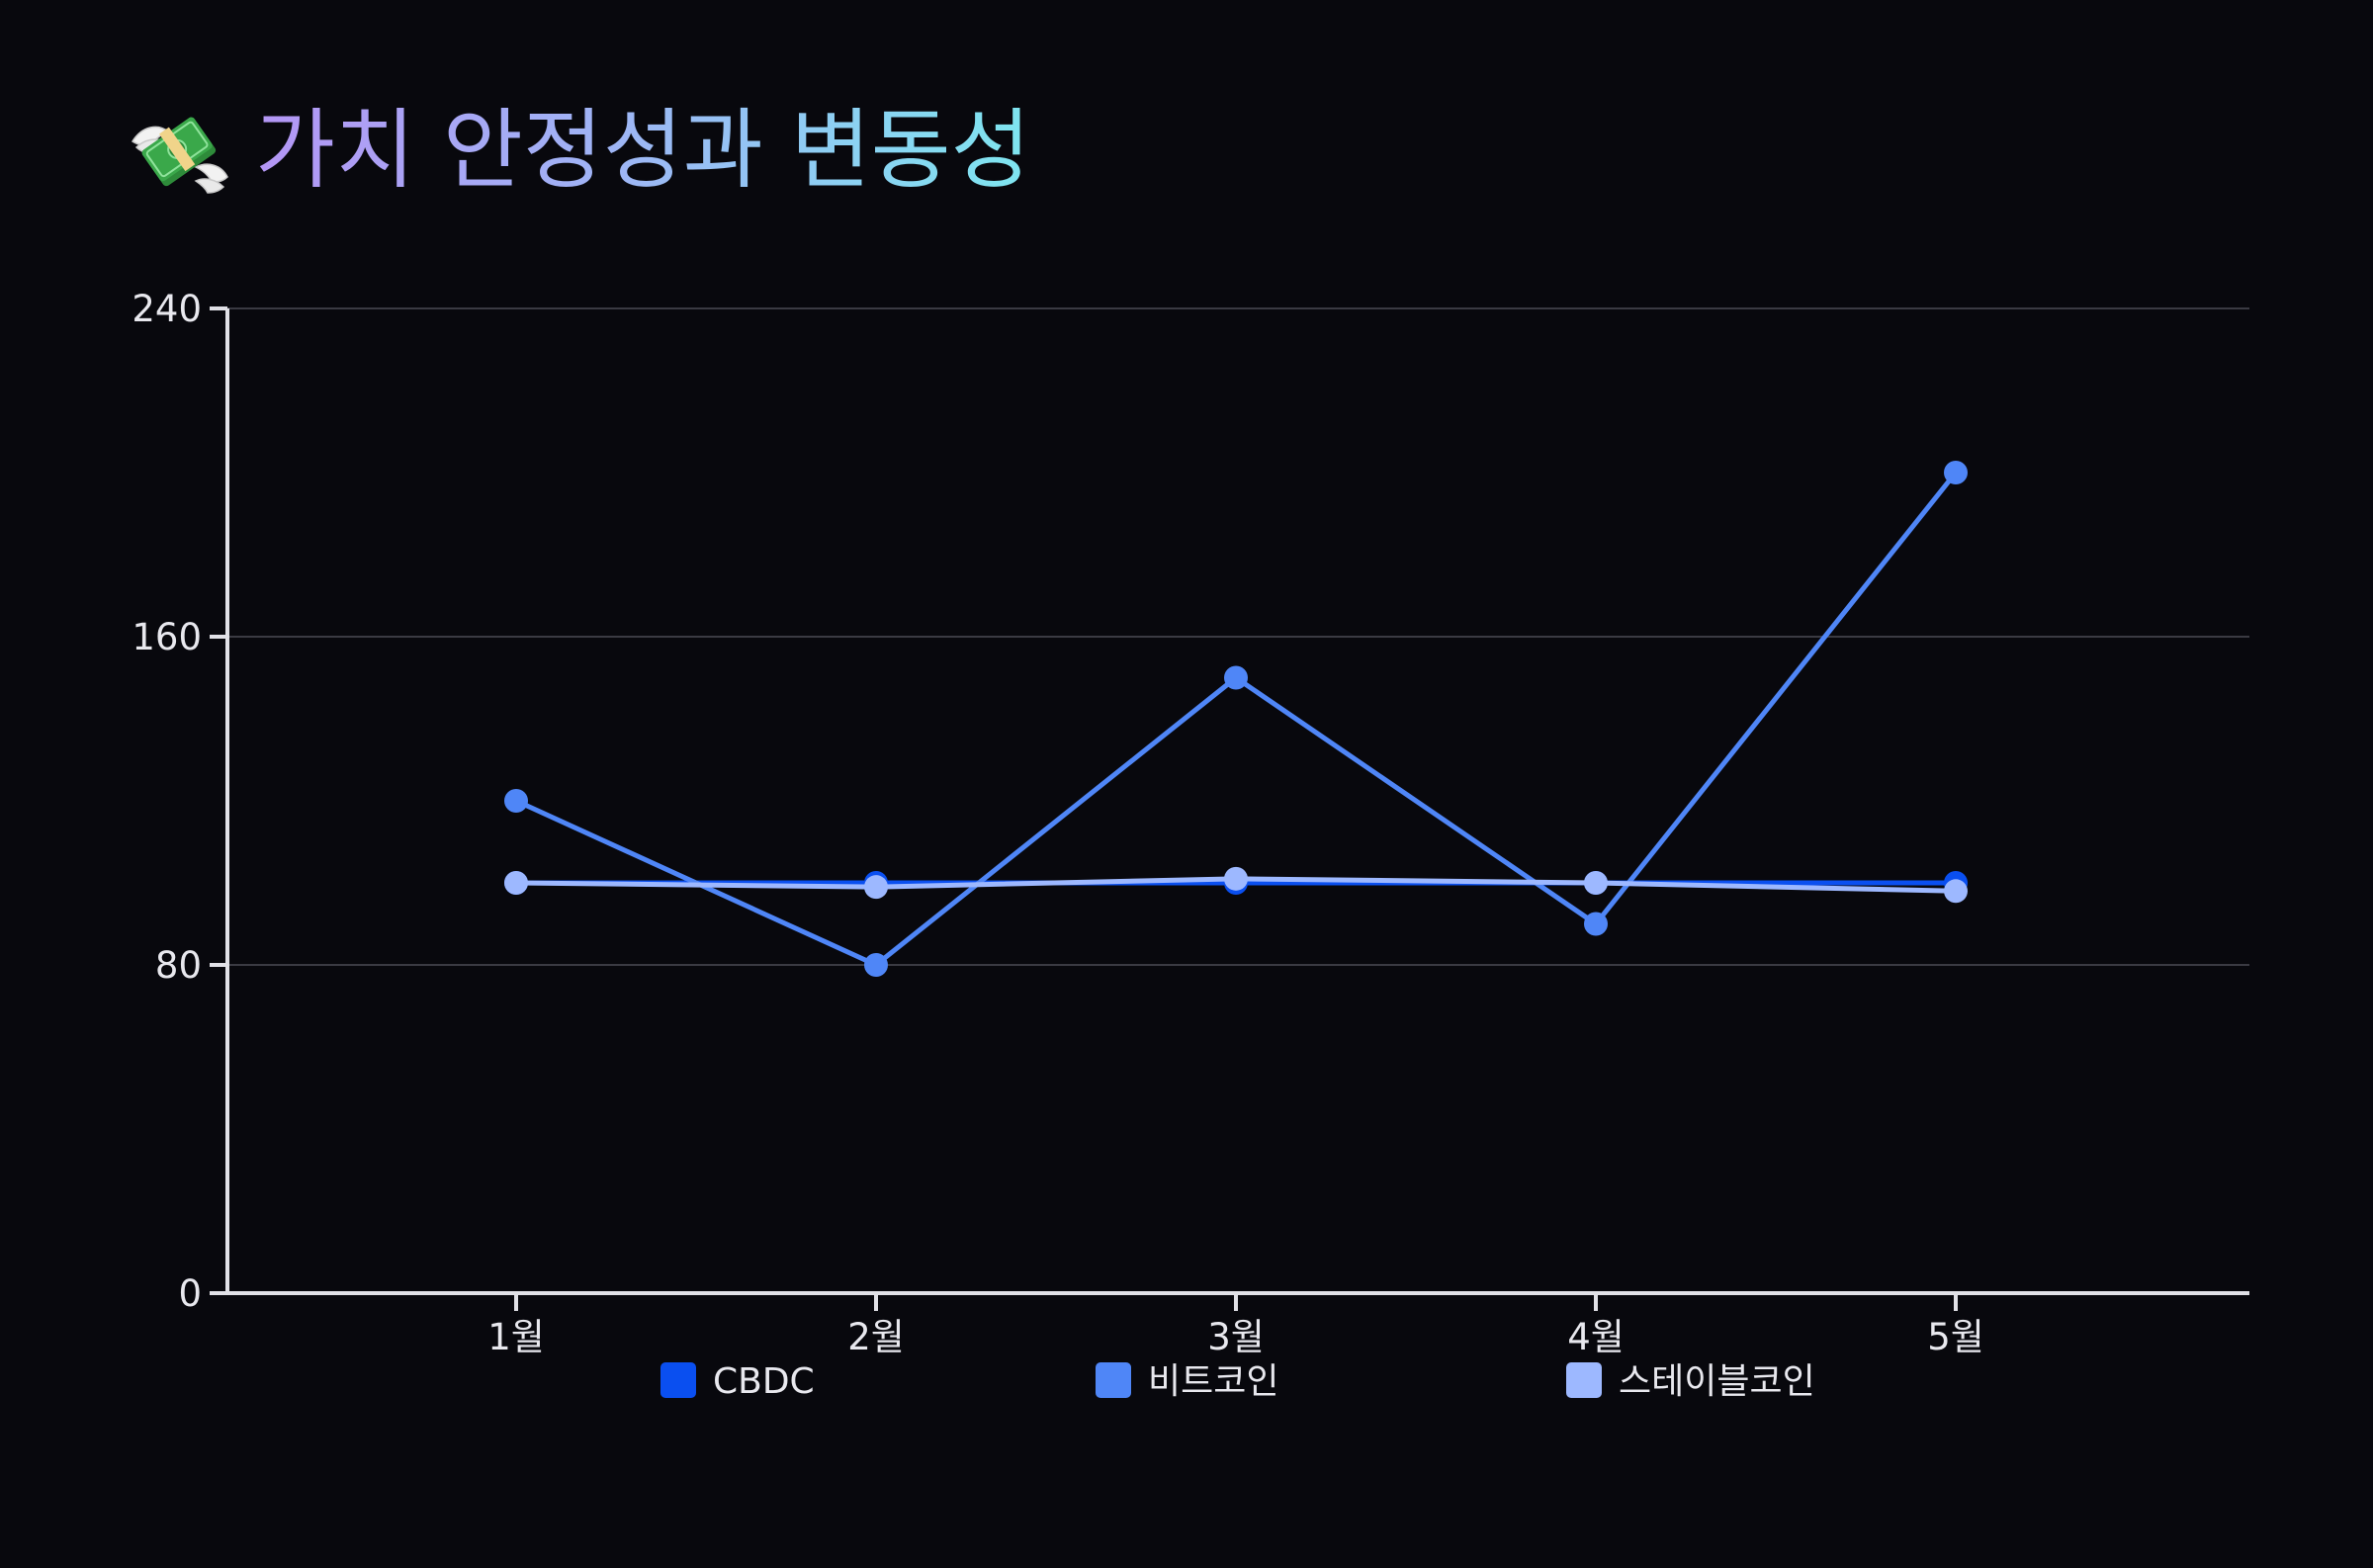 Image resolution: width=2373 pixels, height=1568 pixels. What do you see at coordinates (516, 1337) in the screenshot?
I see `x-tick-label: 1월` at bounding box center [516, 1337].